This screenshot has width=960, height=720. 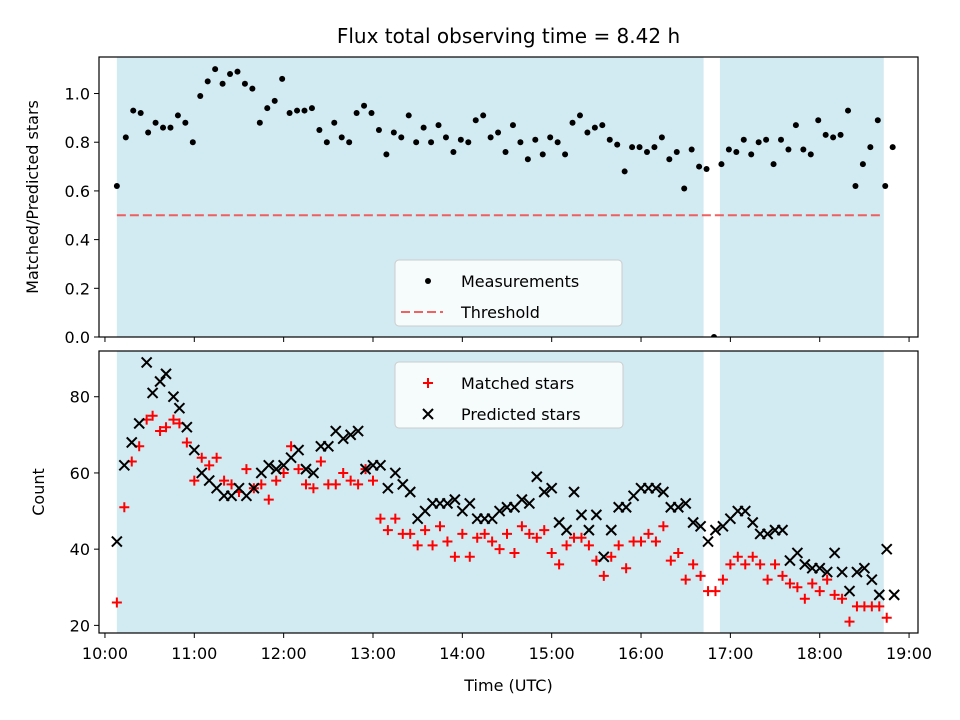 What do you see at coordinates (801, 197) in the screenshot?
I see `top-shaded-interval` at bounding box center [801, 197].